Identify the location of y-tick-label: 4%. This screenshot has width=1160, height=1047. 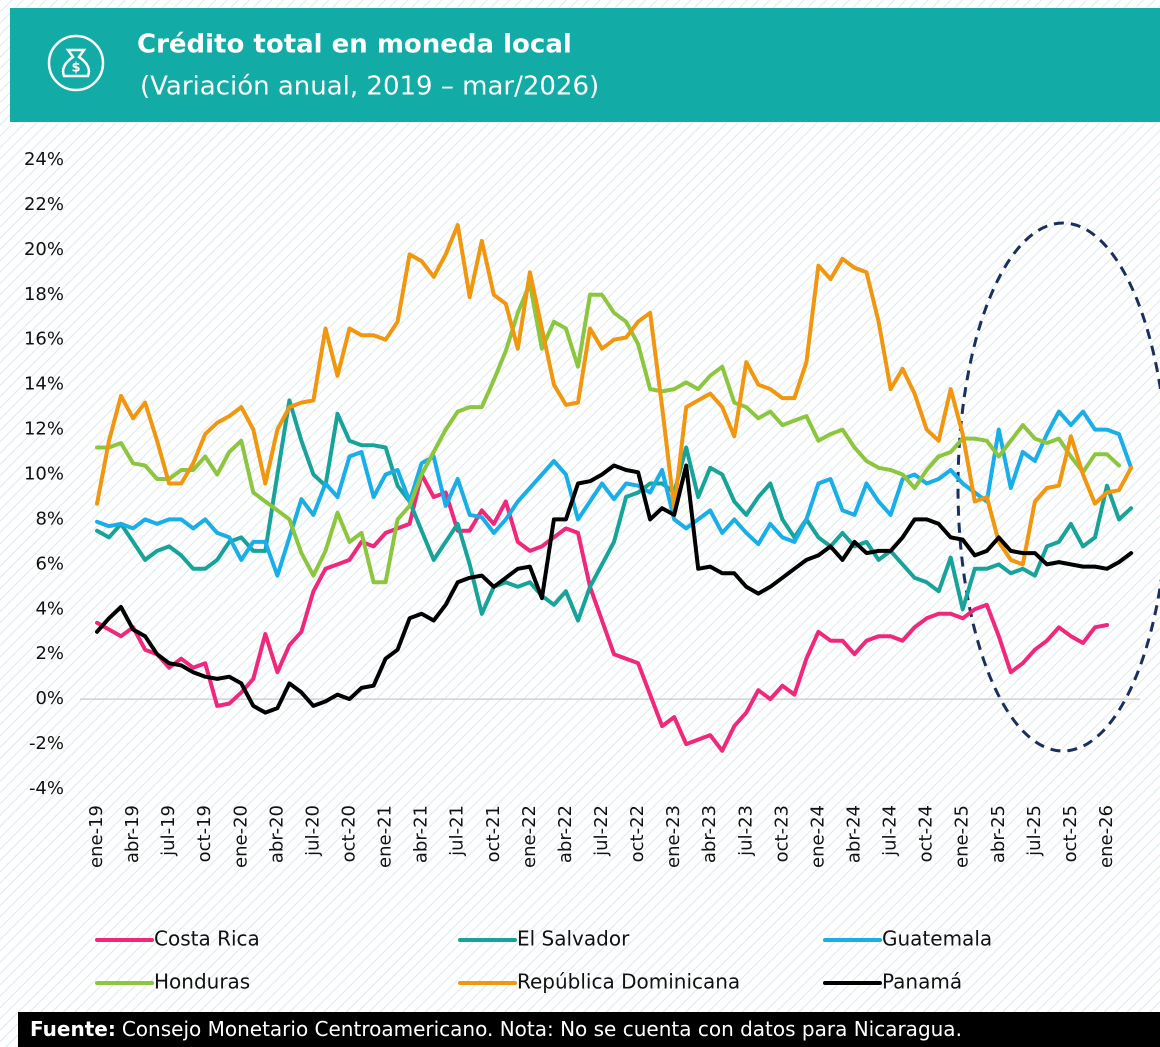
(49, 608).